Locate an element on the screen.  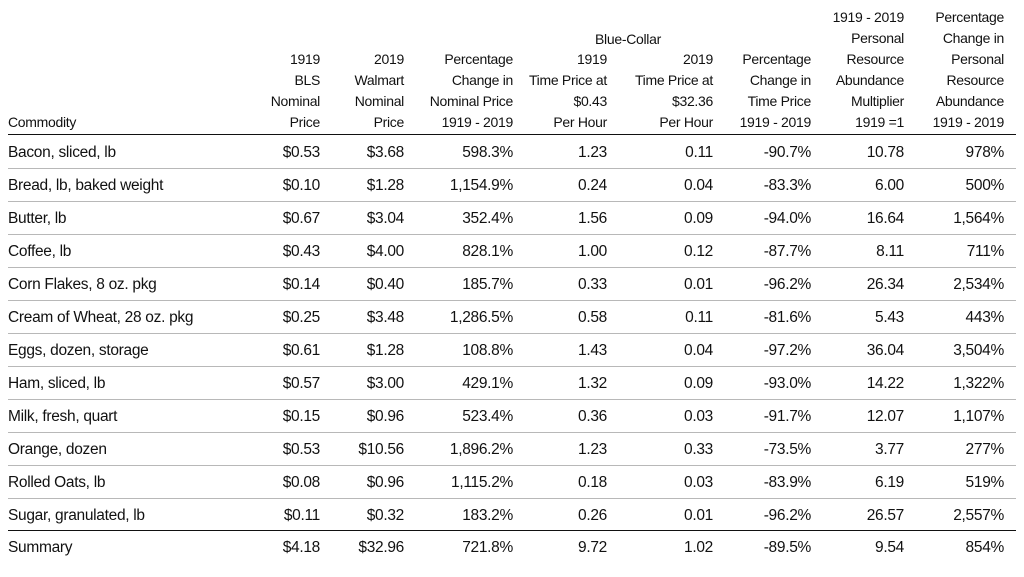
cell-bls-1919-price: $0.14 is located at coordinates (301, 284).